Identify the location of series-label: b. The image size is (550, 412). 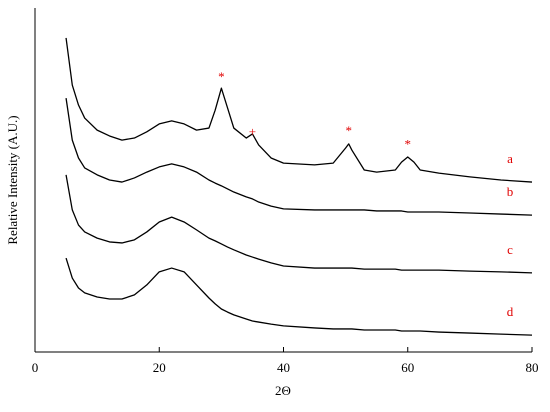
(510, 191).